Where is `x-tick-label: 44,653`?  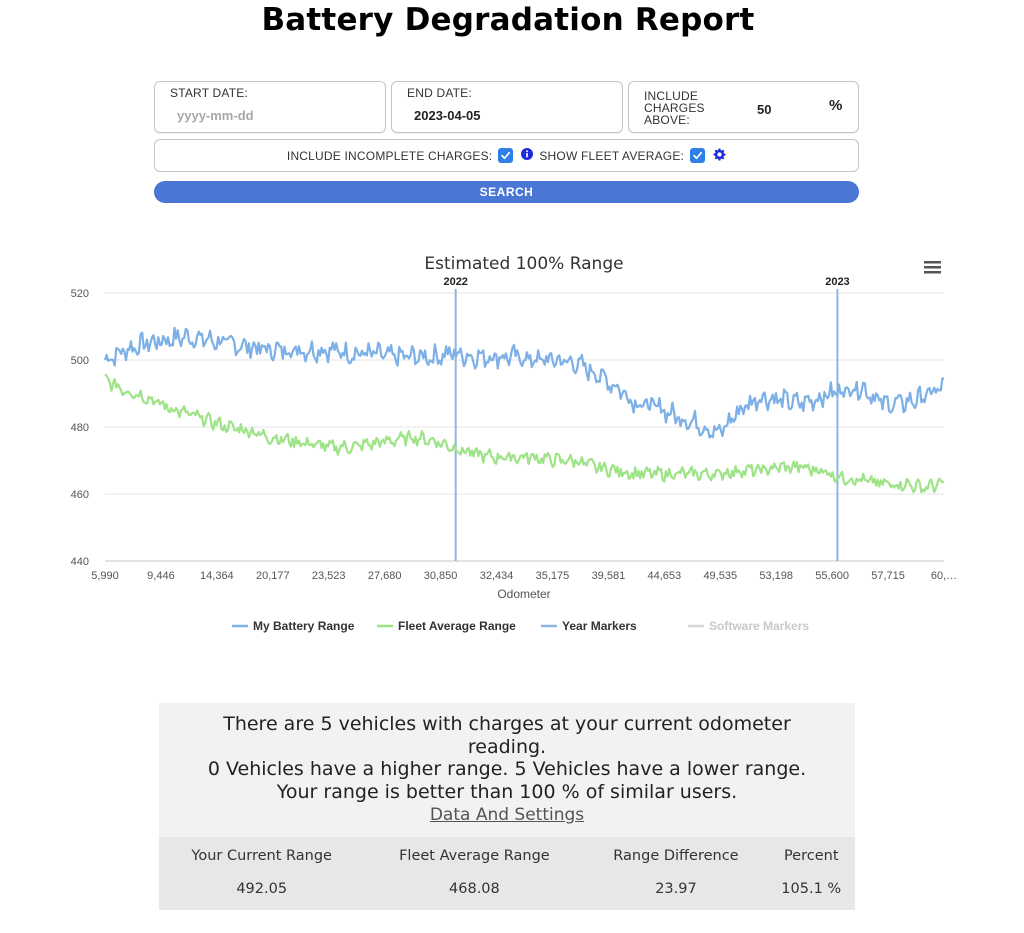 x-tick-label: 44,653 is located at coordinates (665, 576).